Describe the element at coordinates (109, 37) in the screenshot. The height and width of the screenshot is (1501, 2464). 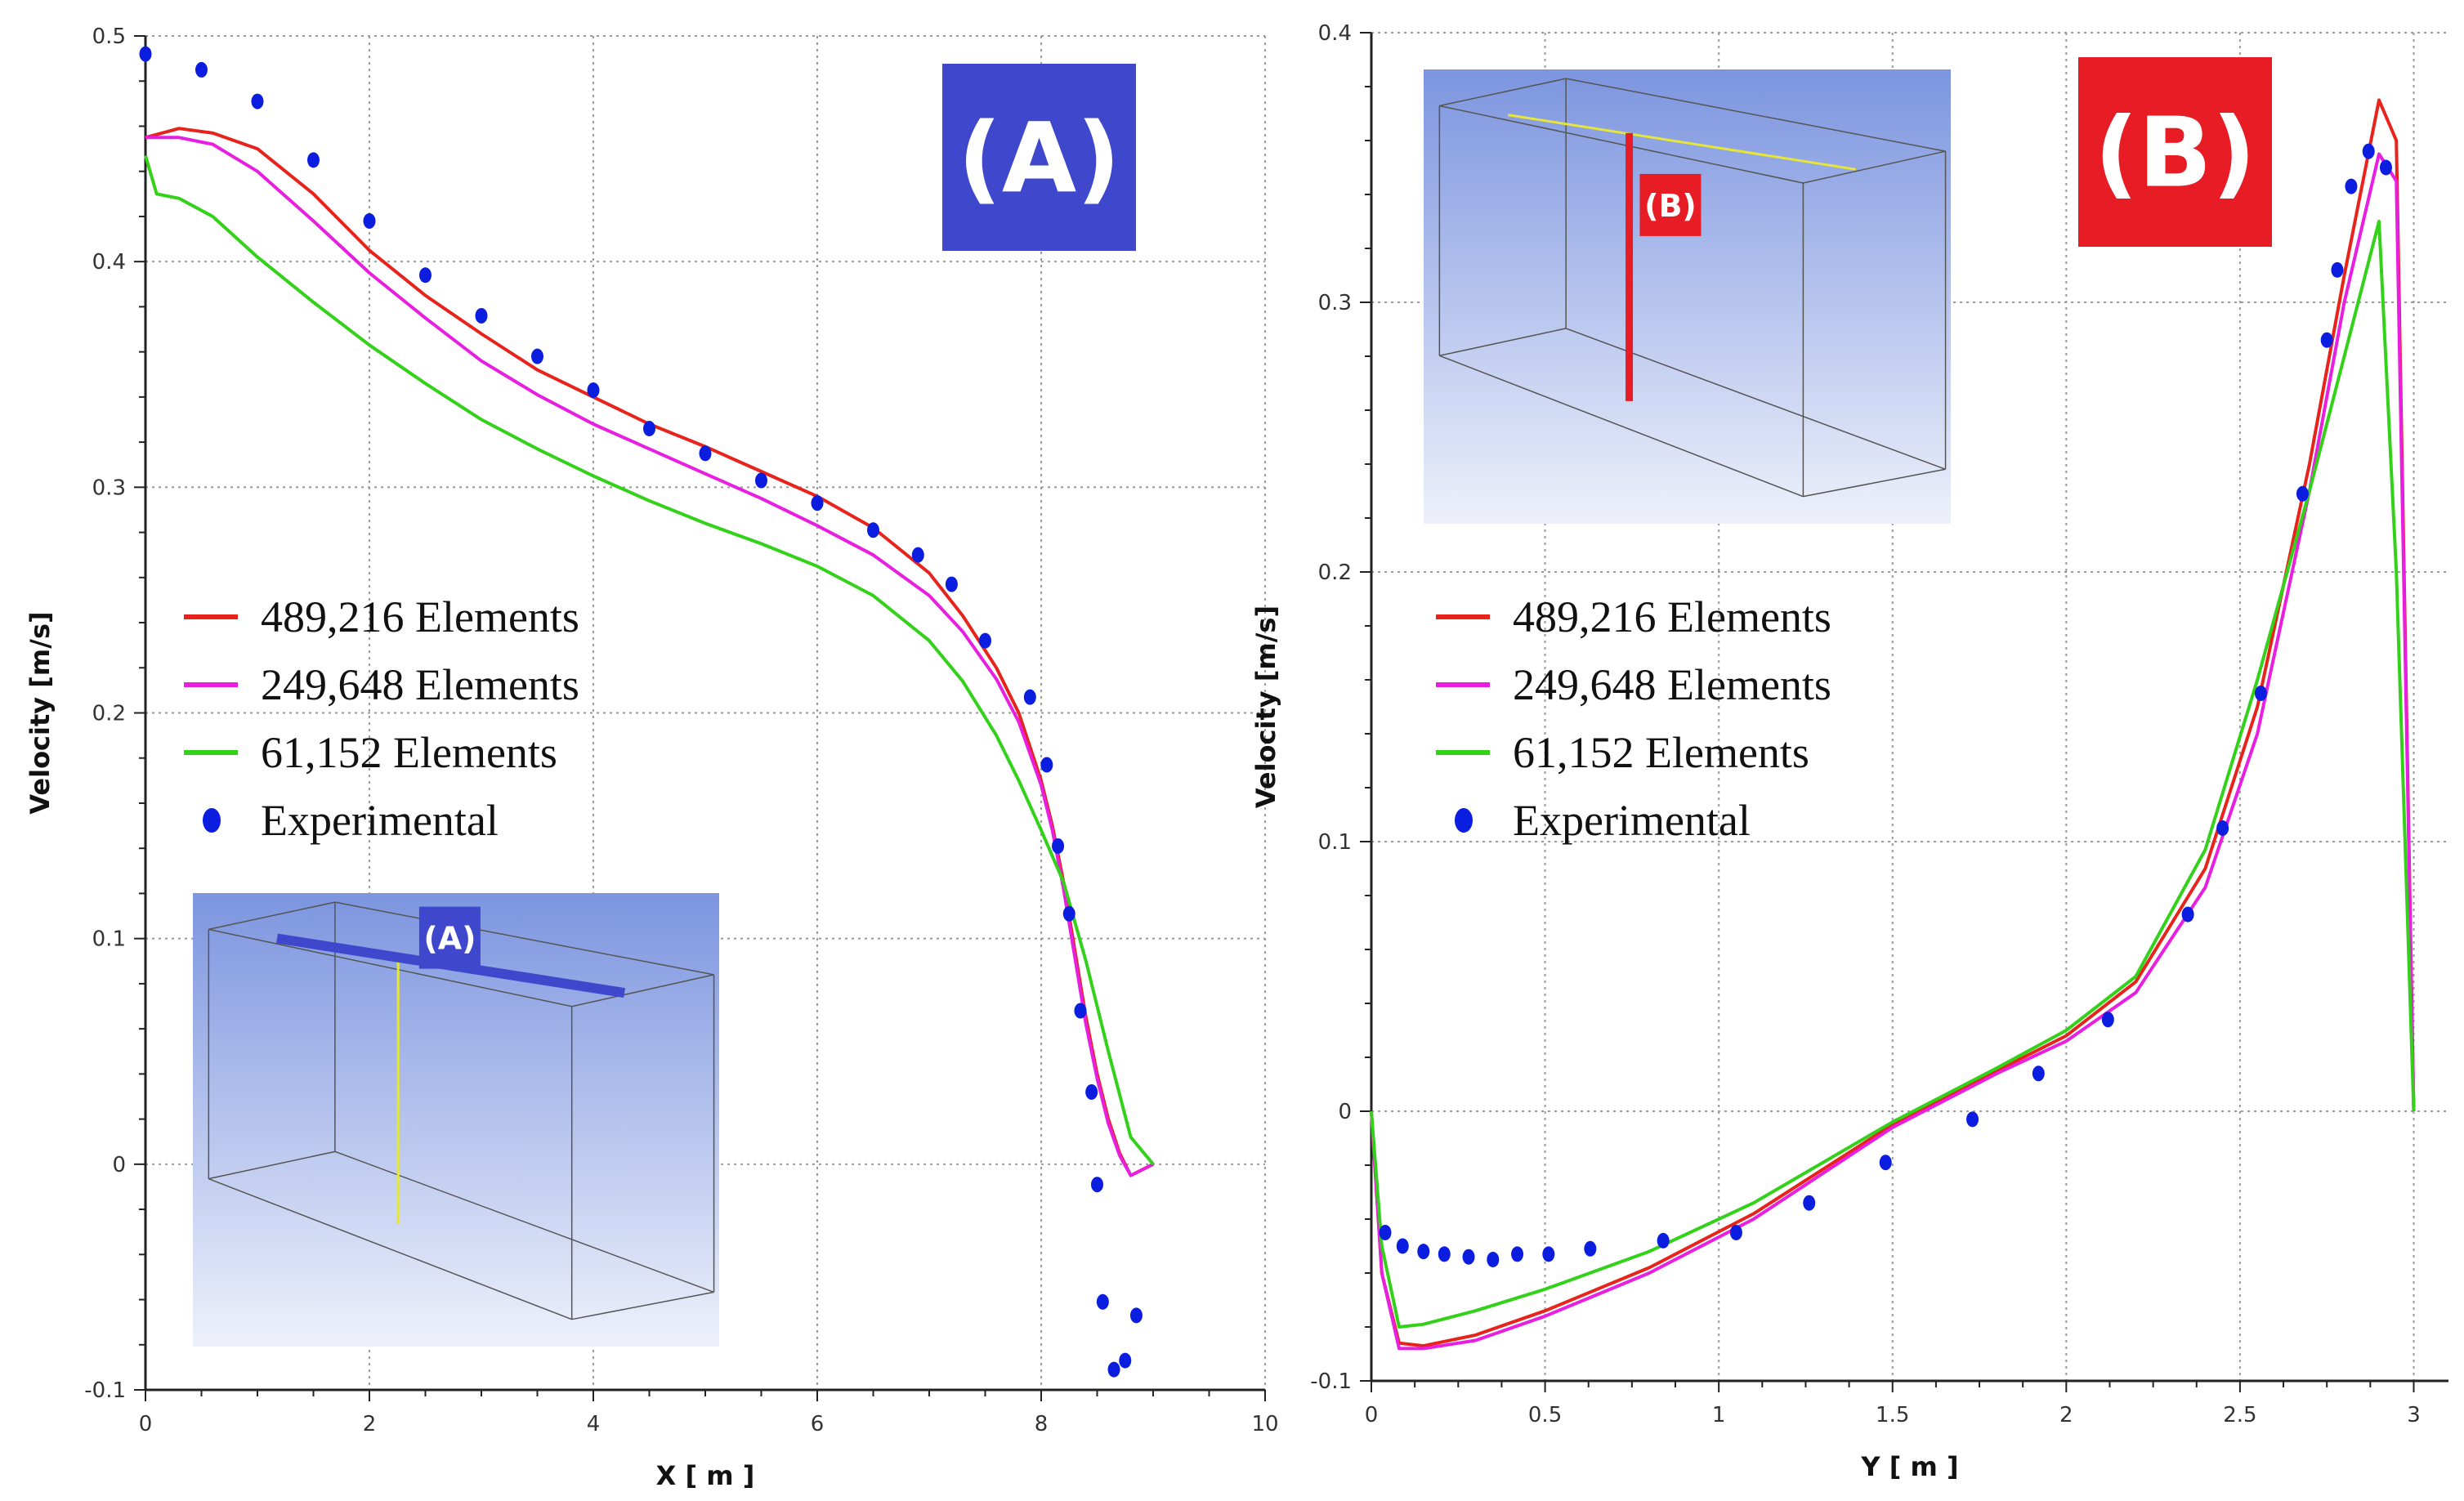
I see `y-tick-label: 0.5` at that location.